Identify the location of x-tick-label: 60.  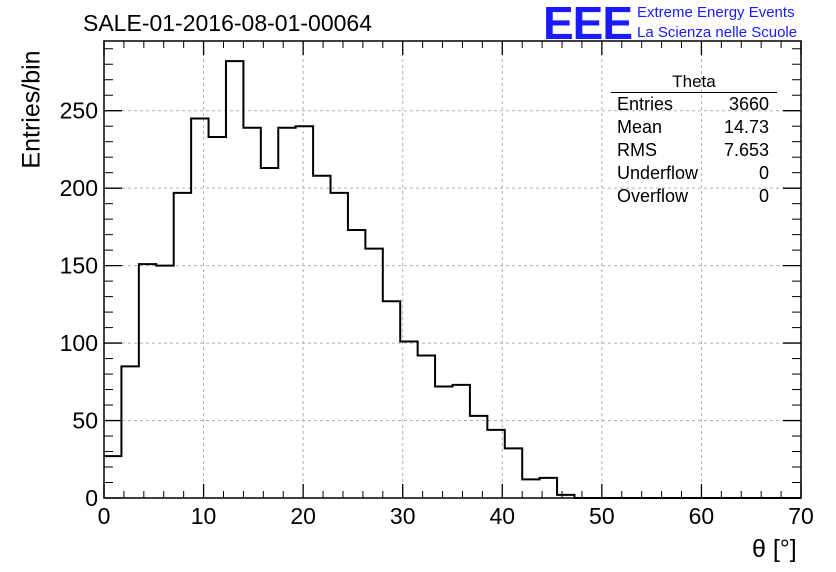
(702, 516).